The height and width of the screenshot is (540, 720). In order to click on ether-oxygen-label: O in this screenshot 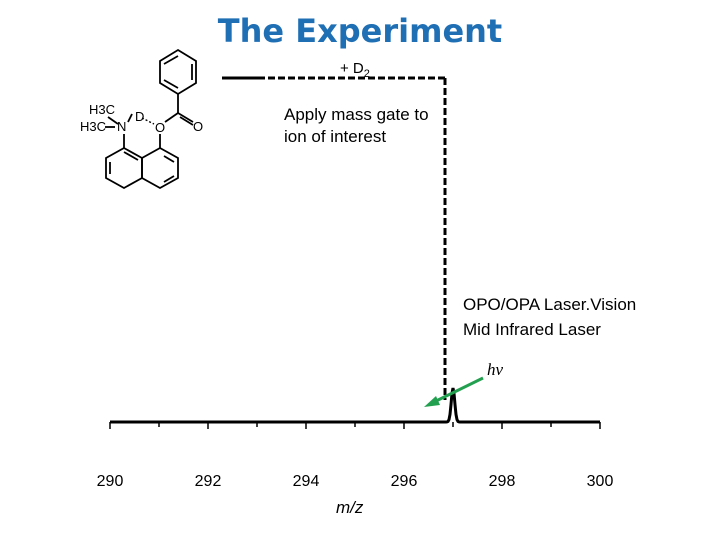, I will do `click(160, 127)`.